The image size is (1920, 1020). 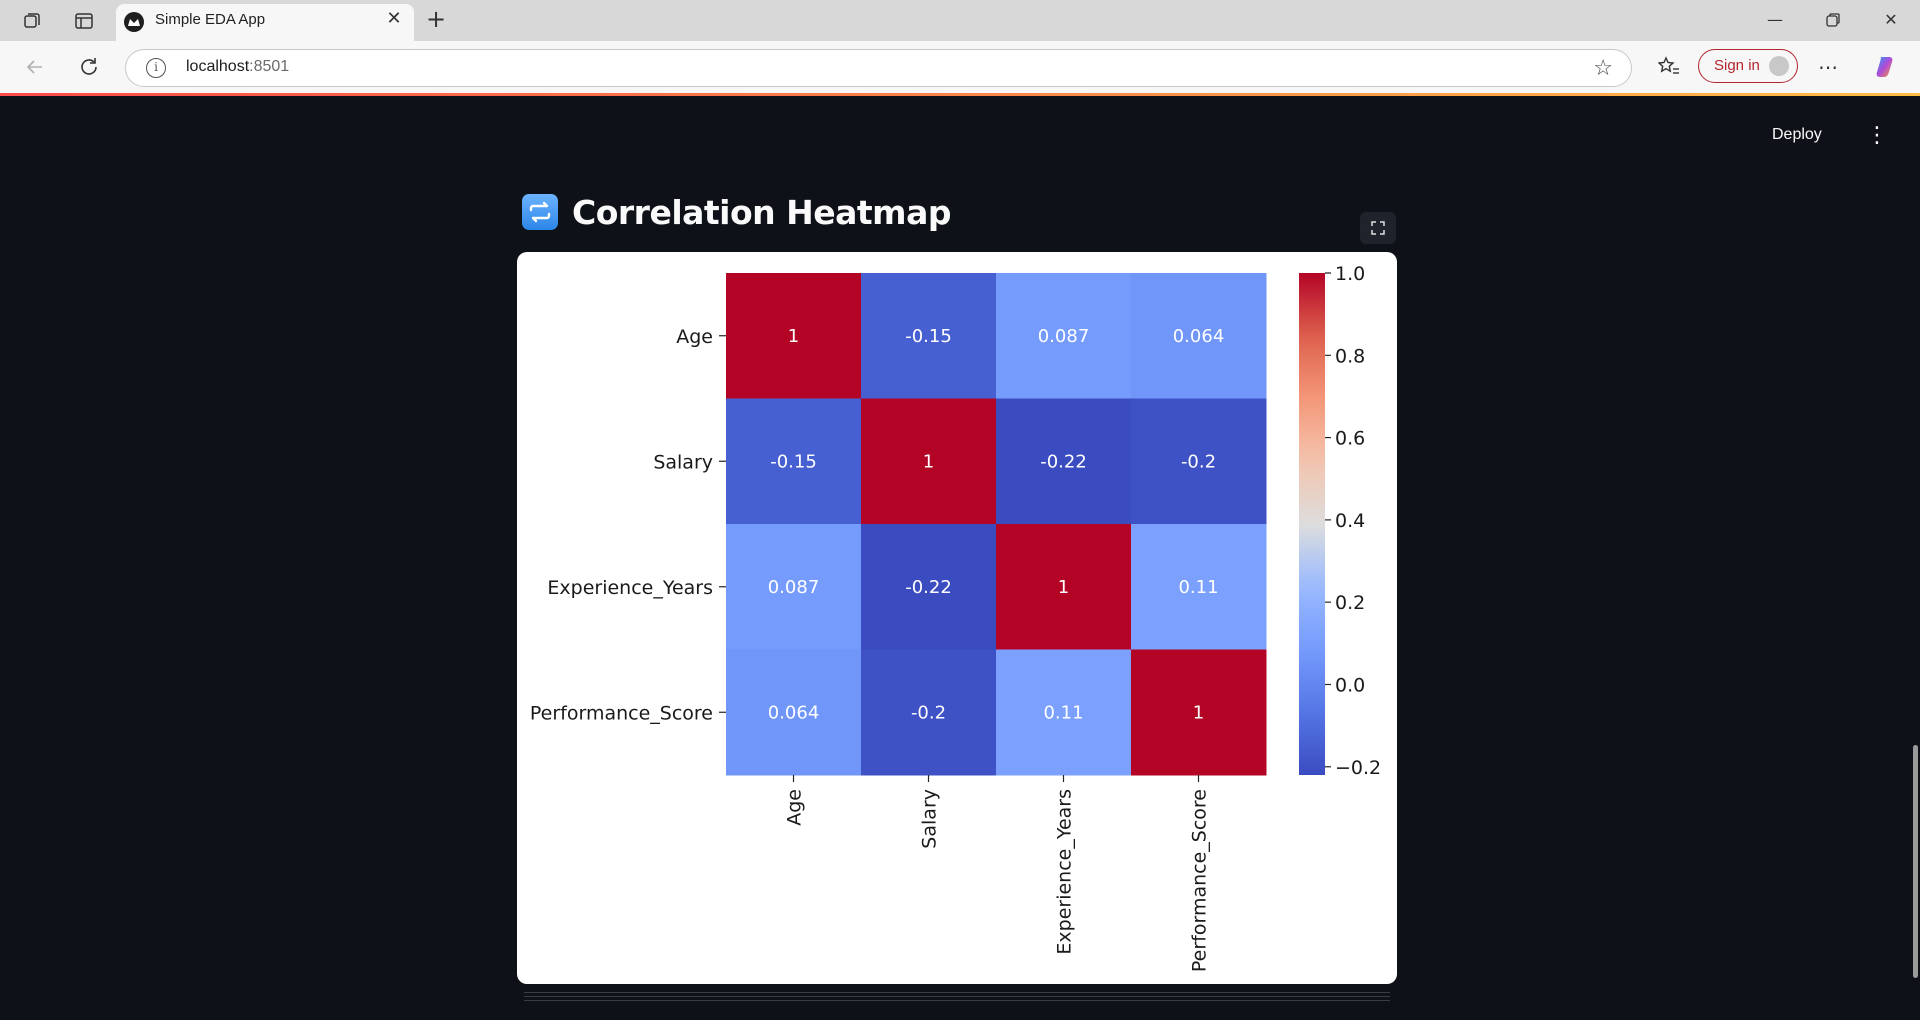 I want to click on streamlit-favicon-icon, so click(x=134, y=22).